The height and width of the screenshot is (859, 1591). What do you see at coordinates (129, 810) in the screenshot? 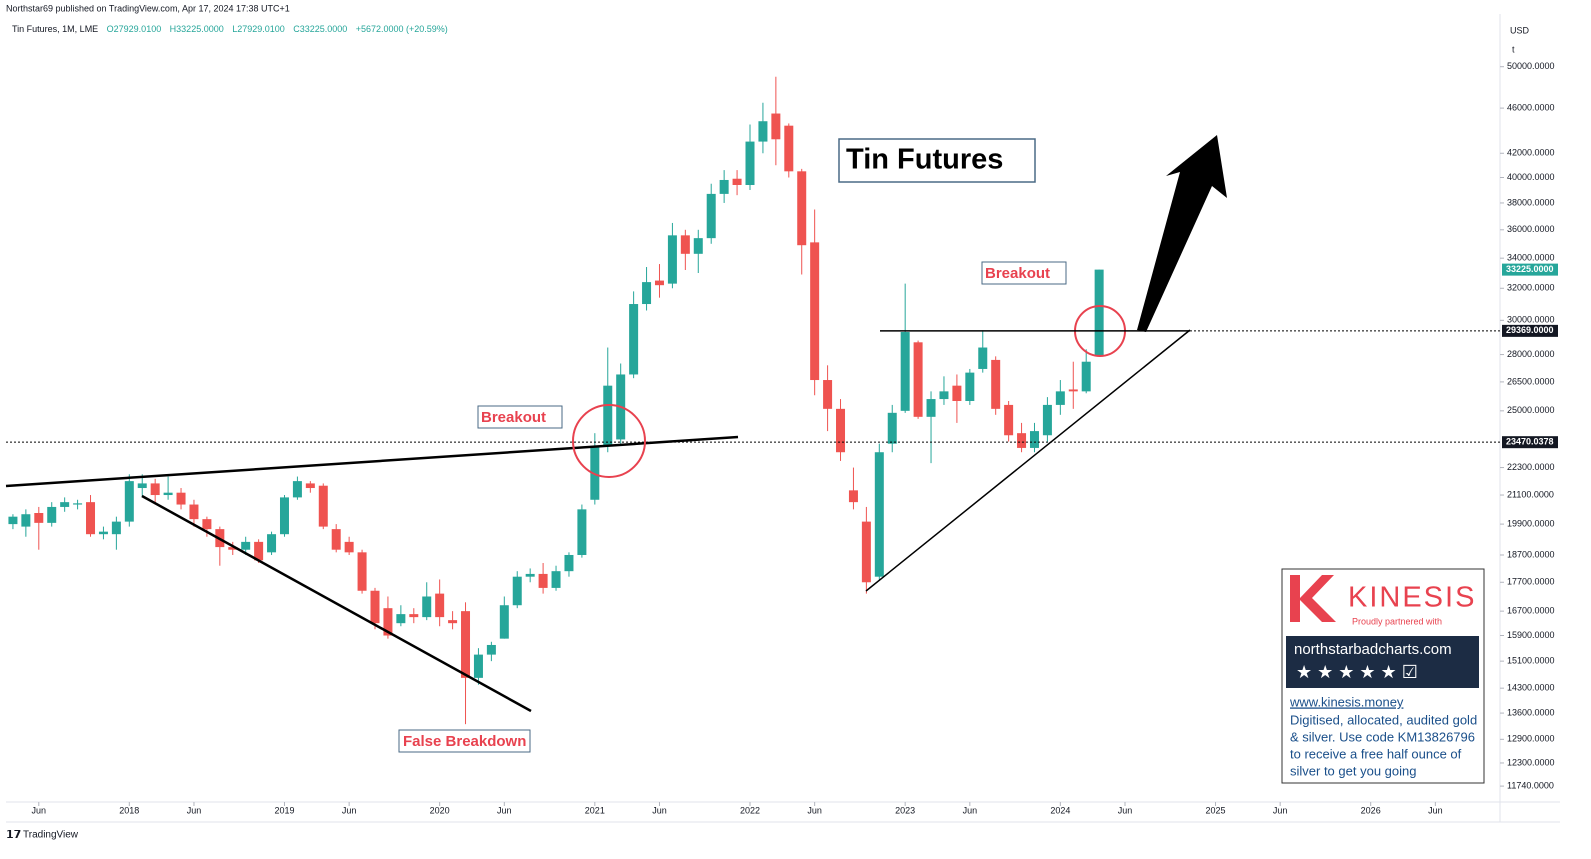
I see `x-tick-label: 2018` at bounding box center [129, 810].